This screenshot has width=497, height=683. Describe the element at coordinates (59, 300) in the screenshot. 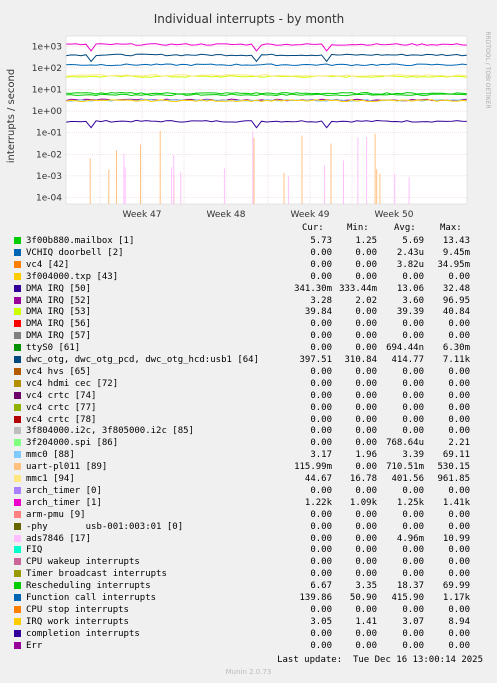

I see `legend-series-name: DMA IRQ [52]` at that location.